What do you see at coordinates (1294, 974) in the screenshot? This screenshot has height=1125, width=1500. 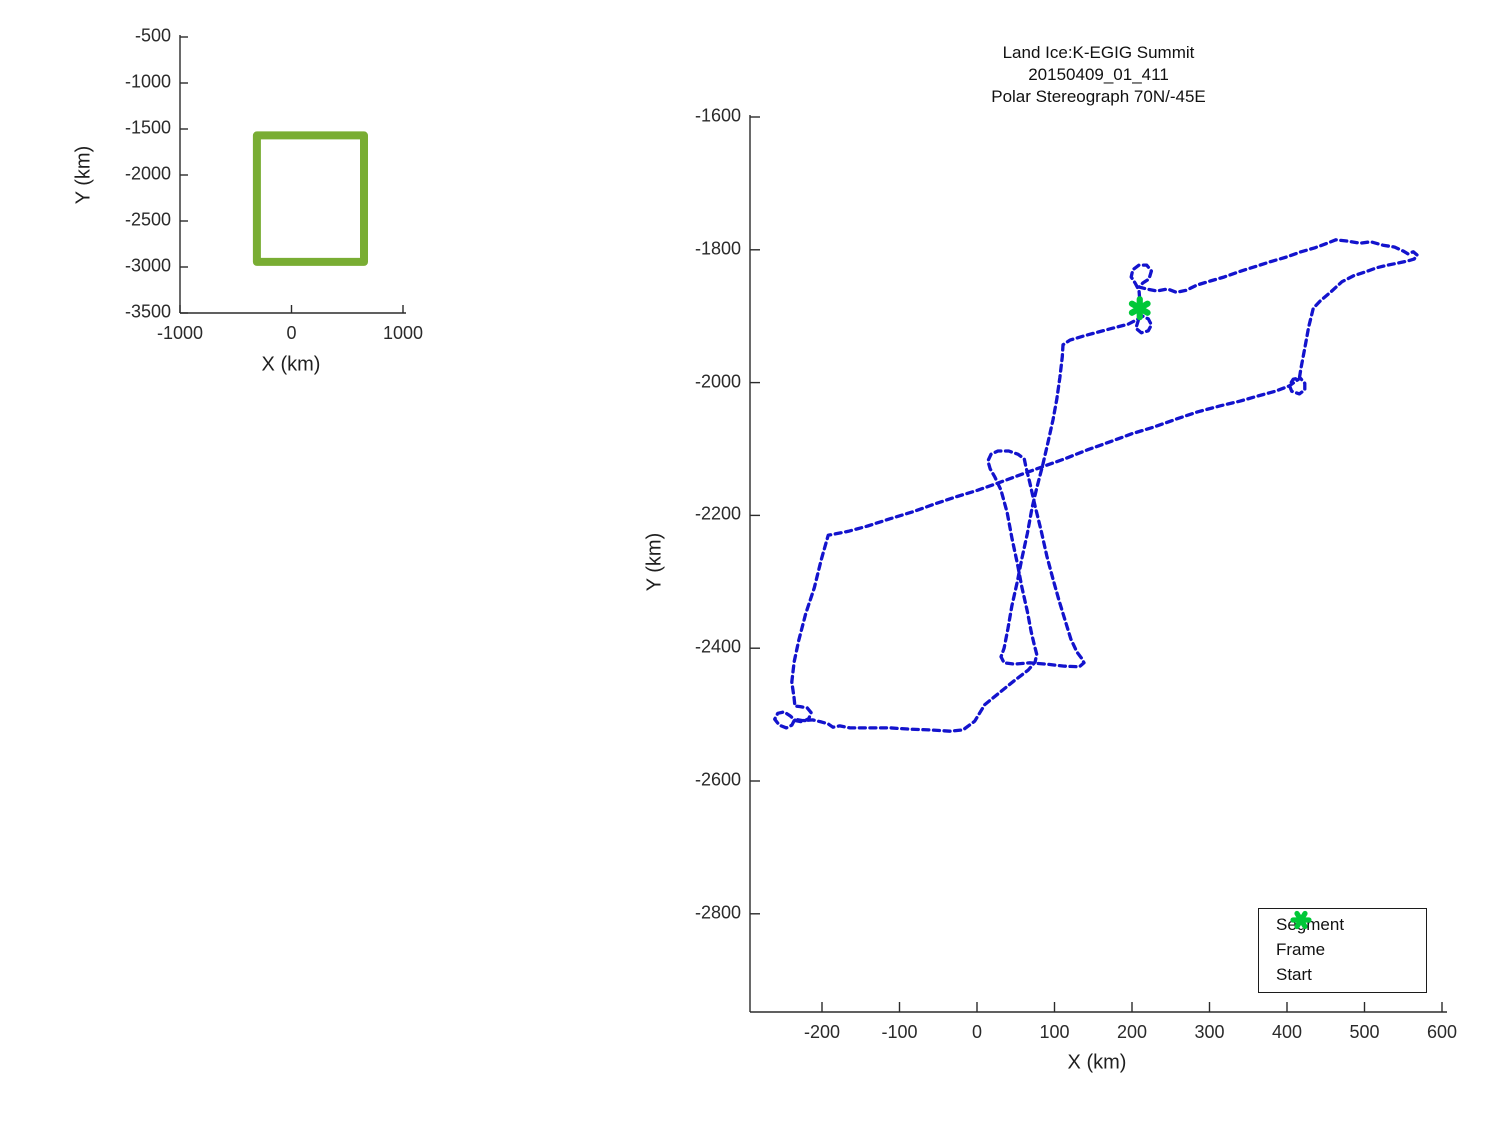 I see `legend-label-start: Start` at bounding box center [1294, 974].